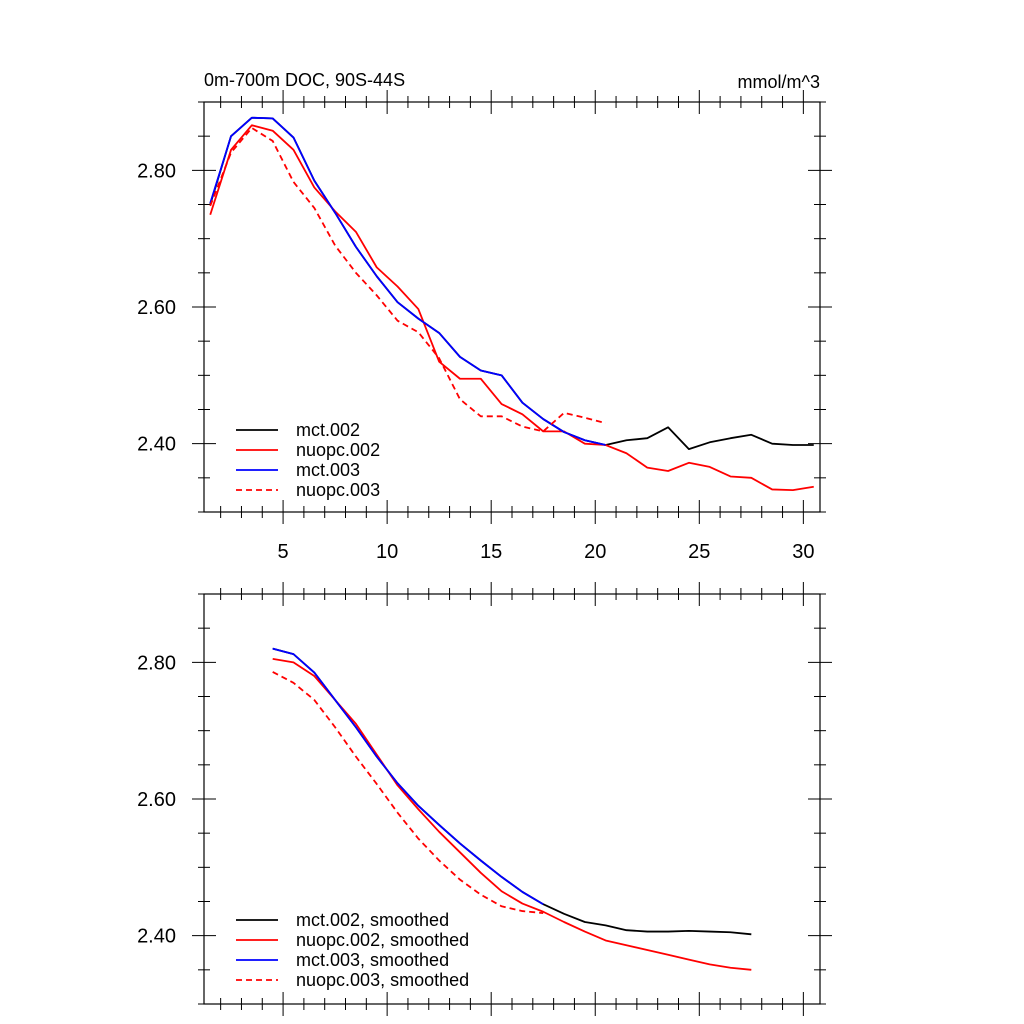 Image resolution: width=1024 pixels, height=1024 pixels. What do you see at coordinates (304, 80) in the screenshot?
I see `panel1-title: 0m-700m DOC, 90S-44S` at bounding box center [304, 80].